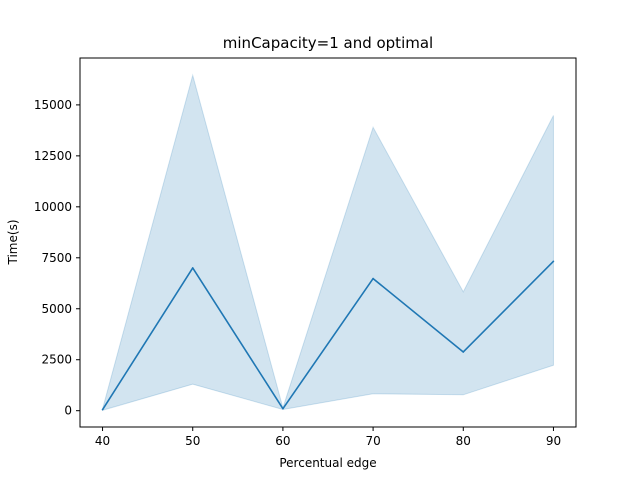  What do you see at coordinates (192, 441) in the screenshot?
I see `x-tick-label: 50` at bounding box center [192, 441].